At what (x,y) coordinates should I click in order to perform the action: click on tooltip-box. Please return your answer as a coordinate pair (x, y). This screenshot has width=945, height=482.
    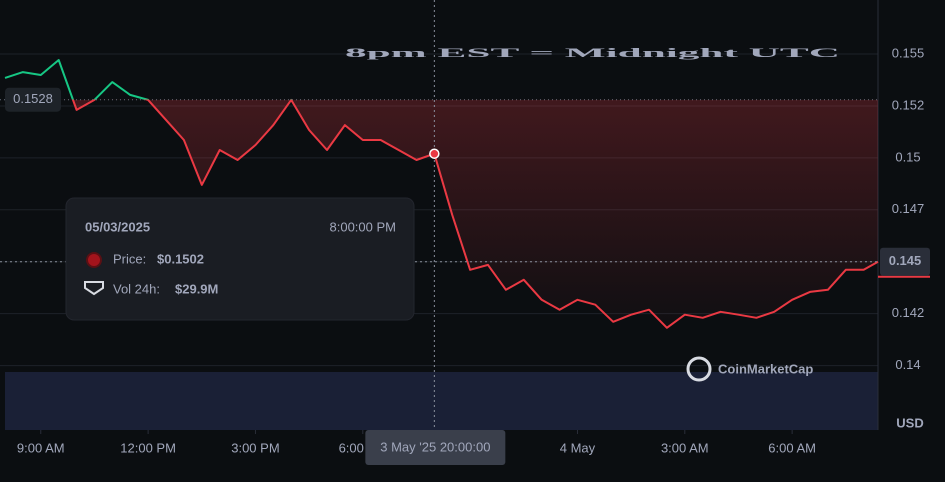
    Looking at the image, I should click on (240, 259).